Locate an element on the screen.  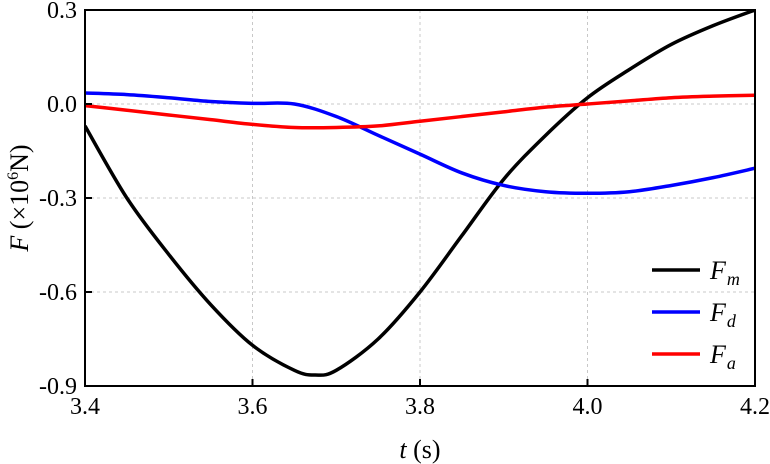
y-axis-prefix: (×10 is located at coordinates (19, 208).